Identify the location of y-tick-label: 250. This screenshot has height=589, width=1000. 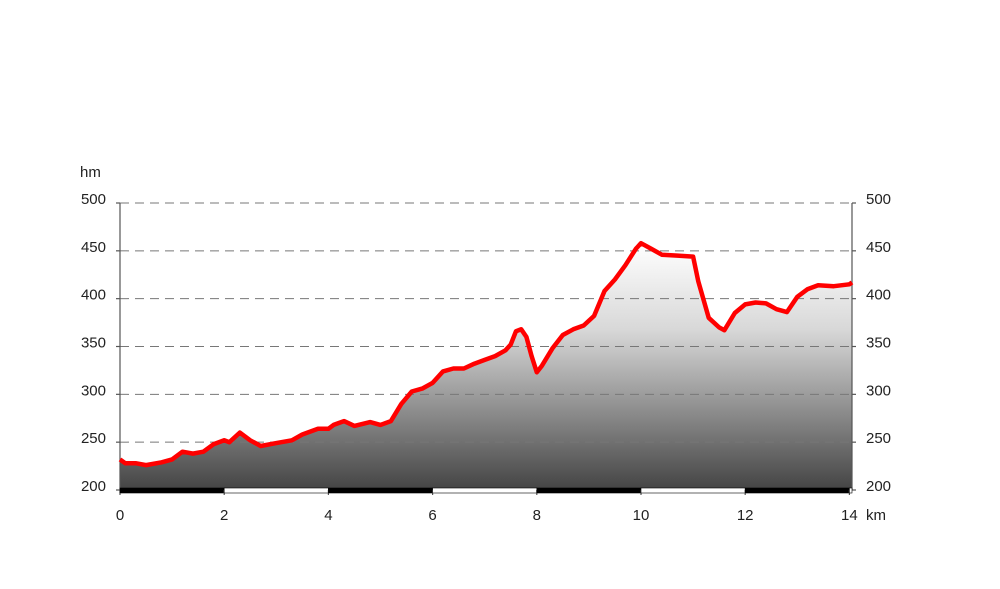
(93, 438).